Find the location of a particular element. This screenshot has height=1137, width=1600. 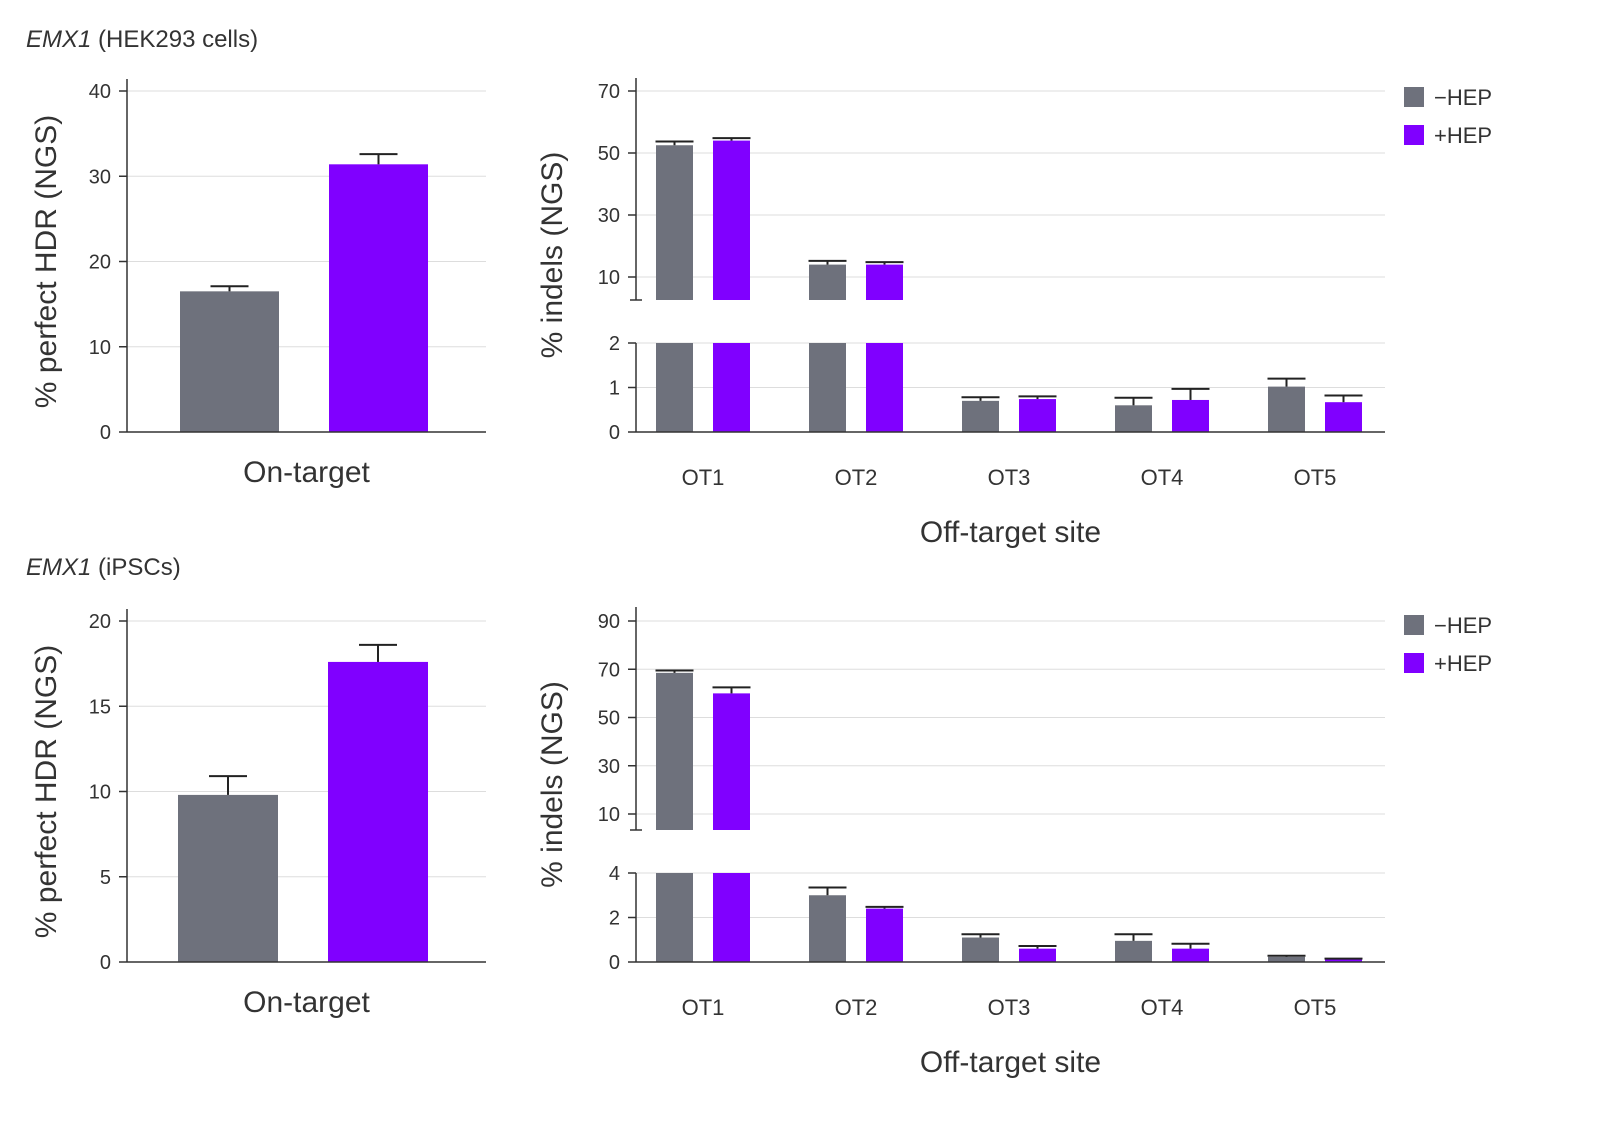

y-tick-label: 5 is located at coordinates (105, 878).